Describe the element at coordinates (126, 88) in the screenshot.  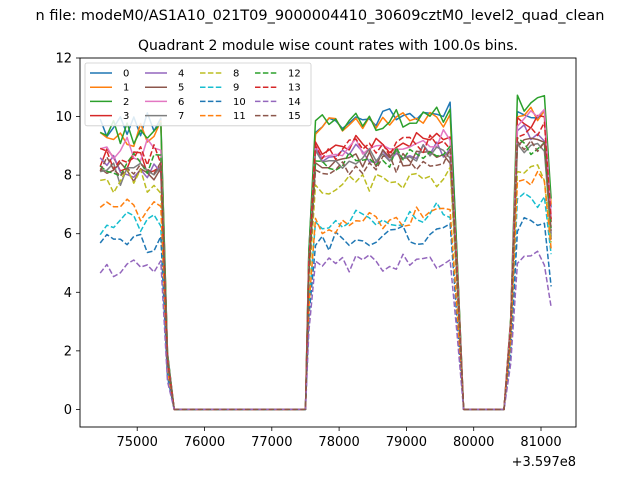
I see `legend-label-1: 1` at that location.